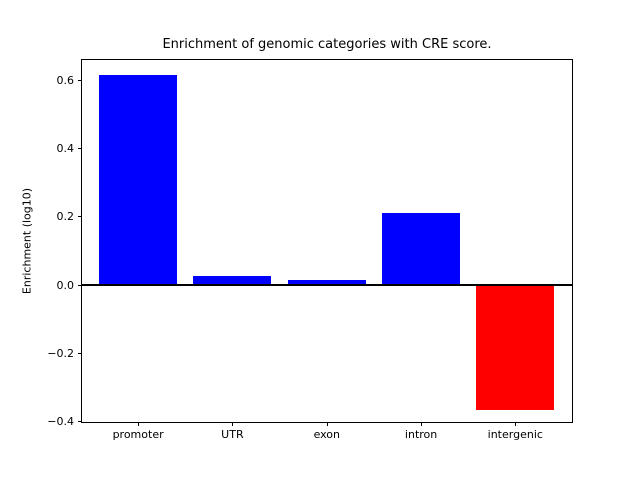  What do you see at coordinates (65, 285) in the screenshot?
I see `y-tick-label: 0.0` at bounding box center [65, 285].